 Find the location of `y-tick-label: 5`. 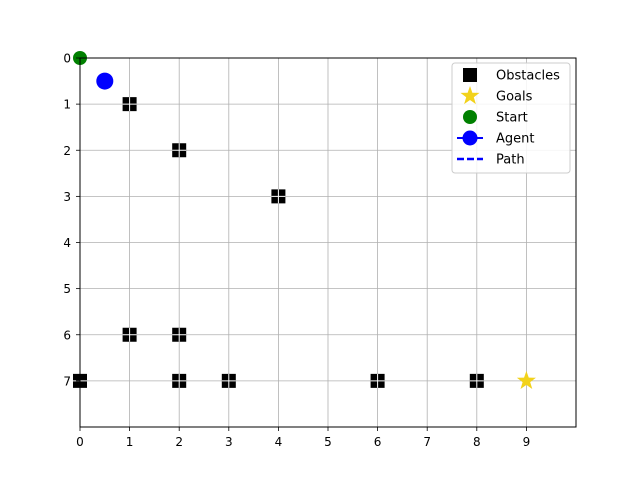

y-tick-label: 5 is located at coordinates (67, 289).